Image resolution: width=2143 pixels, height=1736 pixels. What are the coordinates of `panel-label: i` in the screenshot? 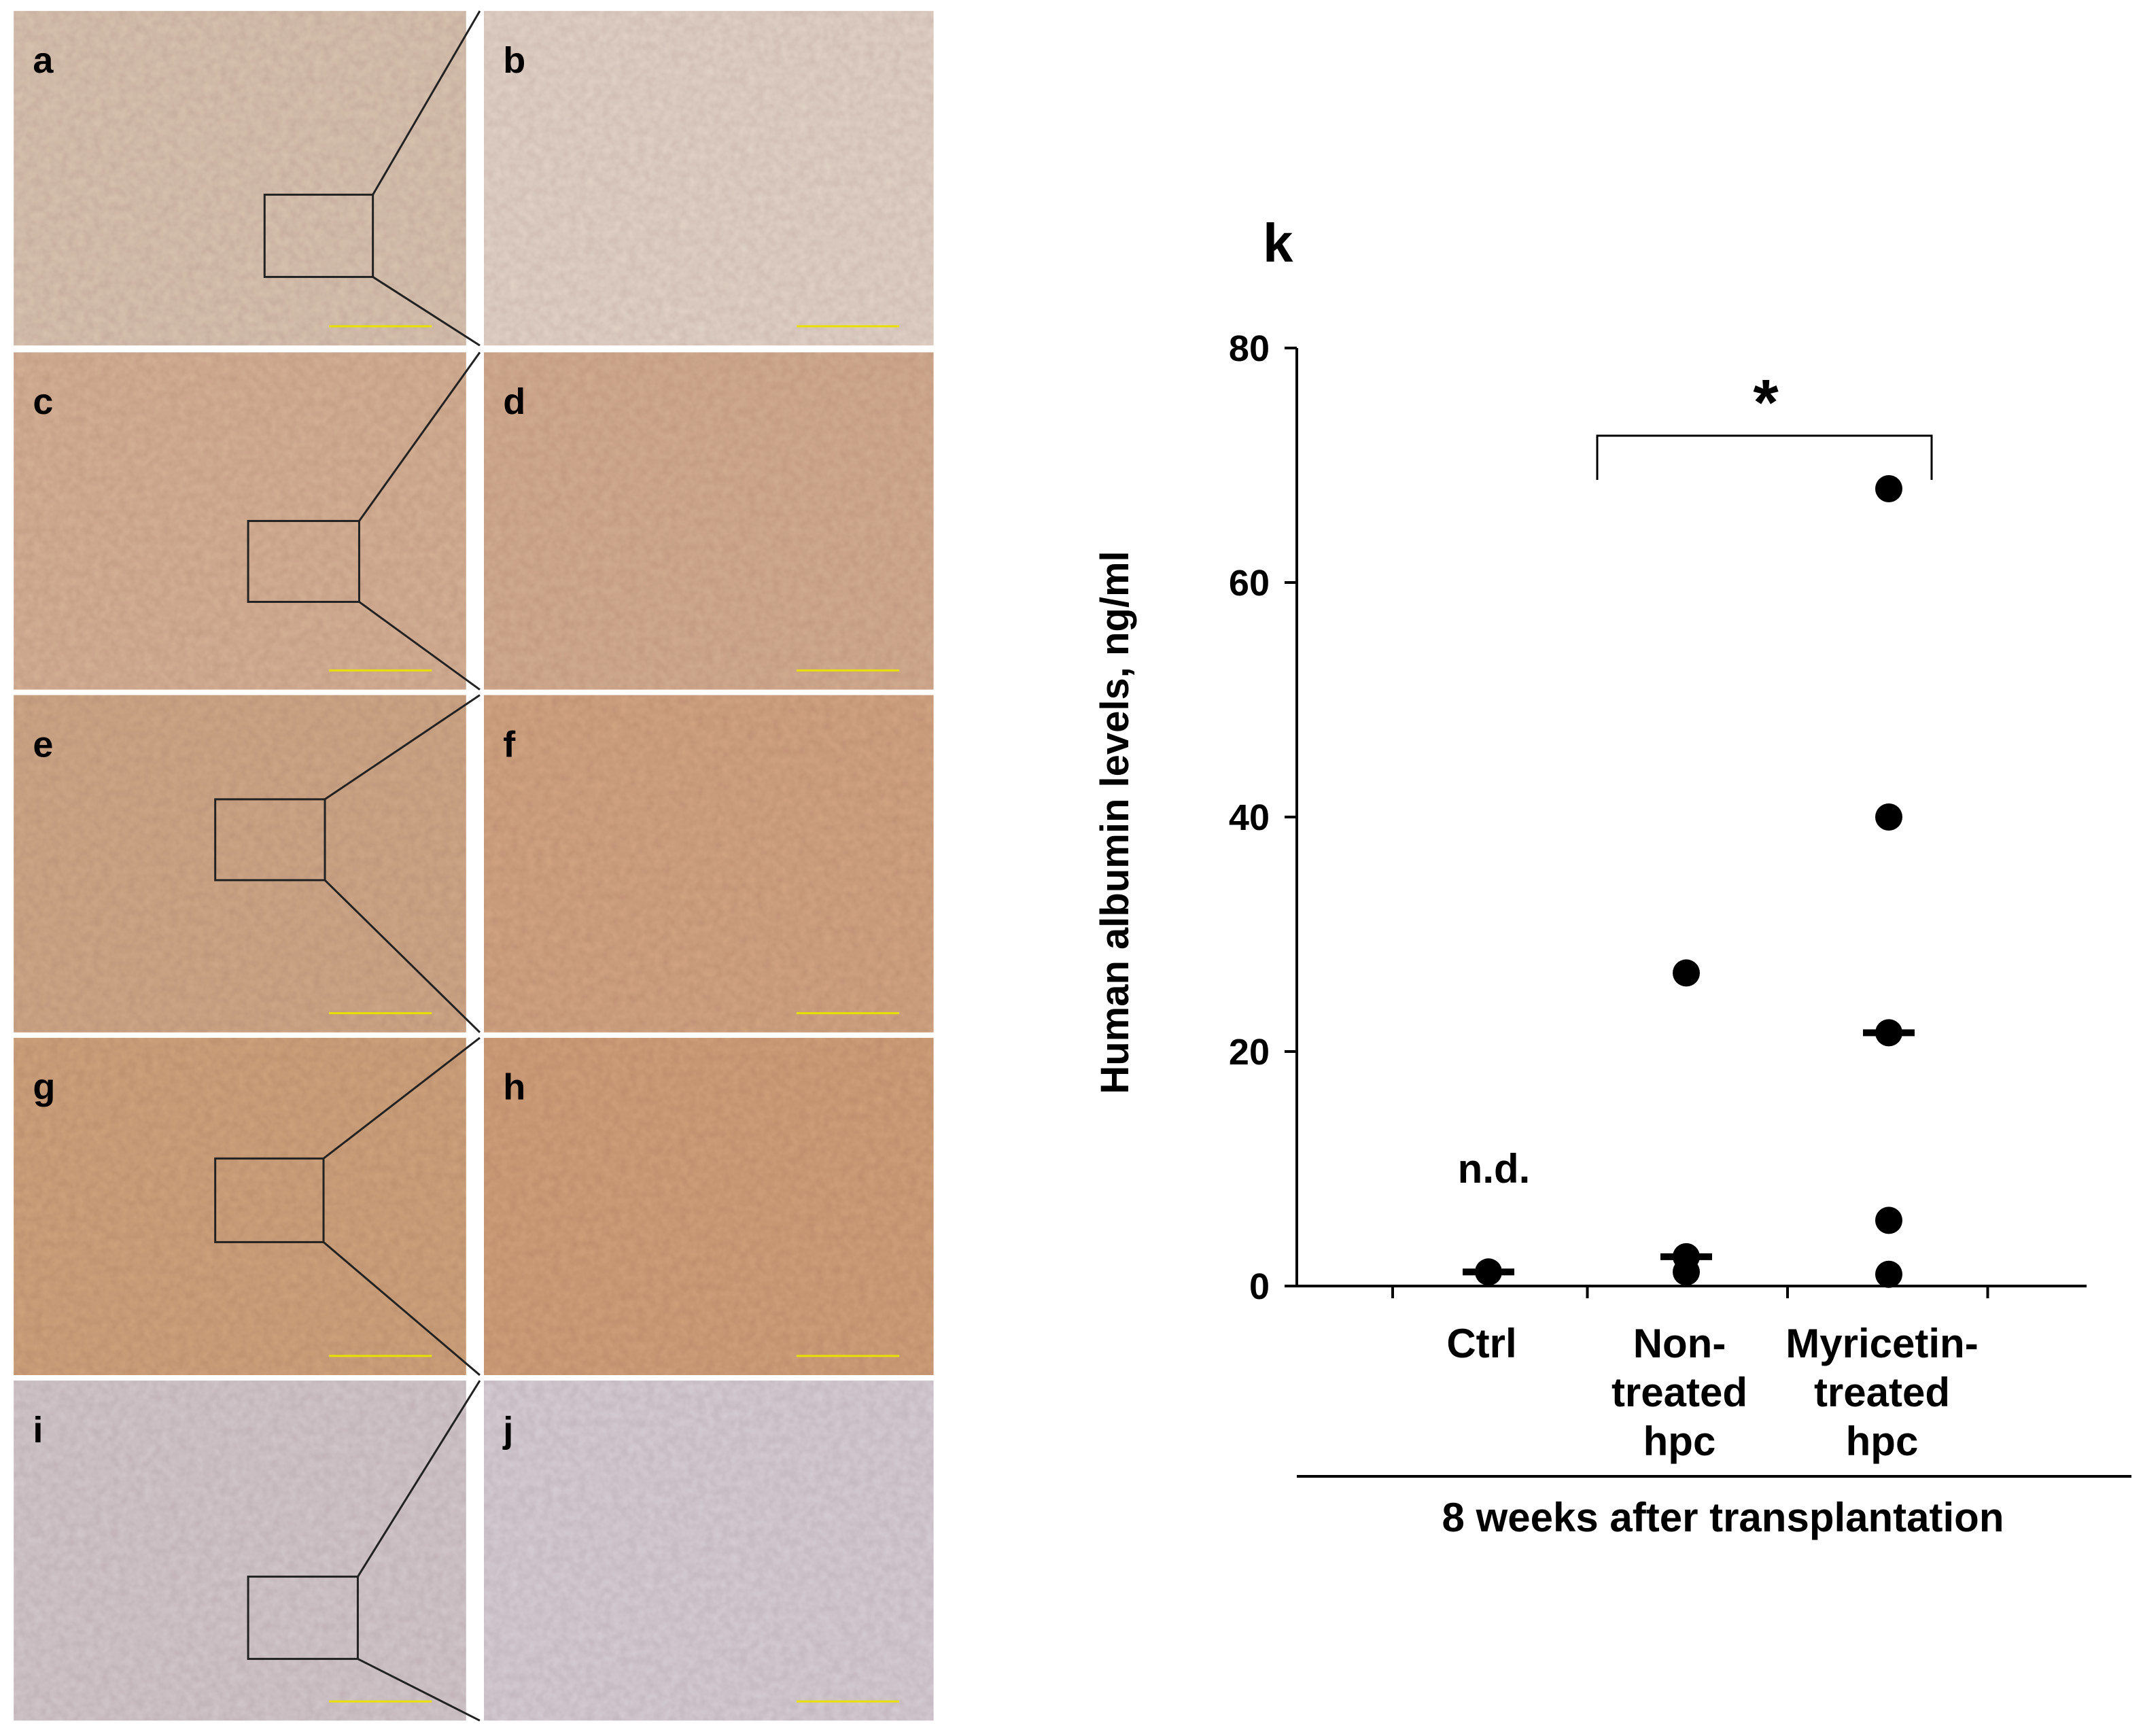 It's located at (38, 1430).